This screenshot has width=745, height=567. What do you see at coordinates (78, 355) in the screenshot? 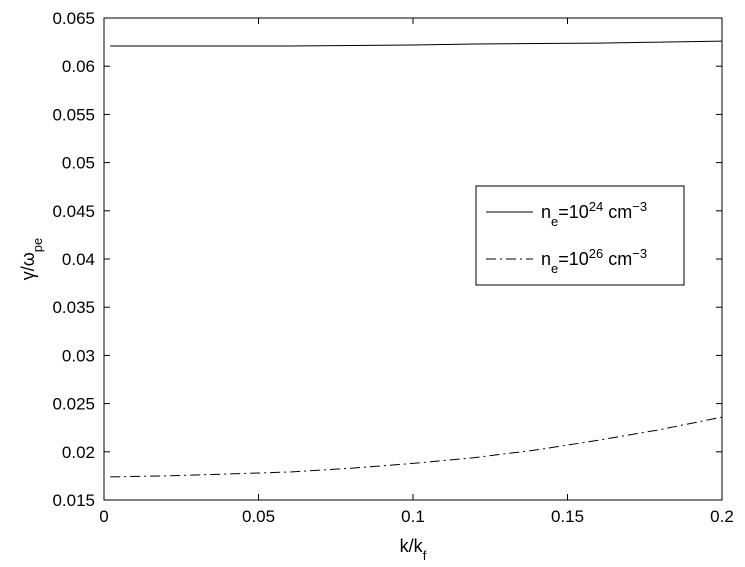
I see `y-tick-label: 0.03` at bounding box center [78, 355].